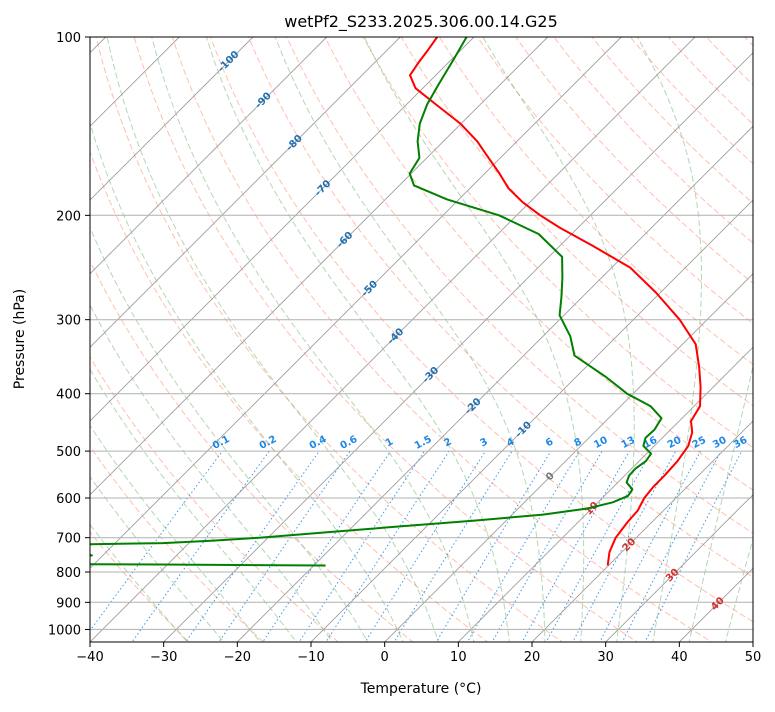 This screenshot has width=775, height=712. What do you see at coordinates (68, 499) in the screenshot?
I see `y-tick-label: 600` at bounding box center [68, 499].